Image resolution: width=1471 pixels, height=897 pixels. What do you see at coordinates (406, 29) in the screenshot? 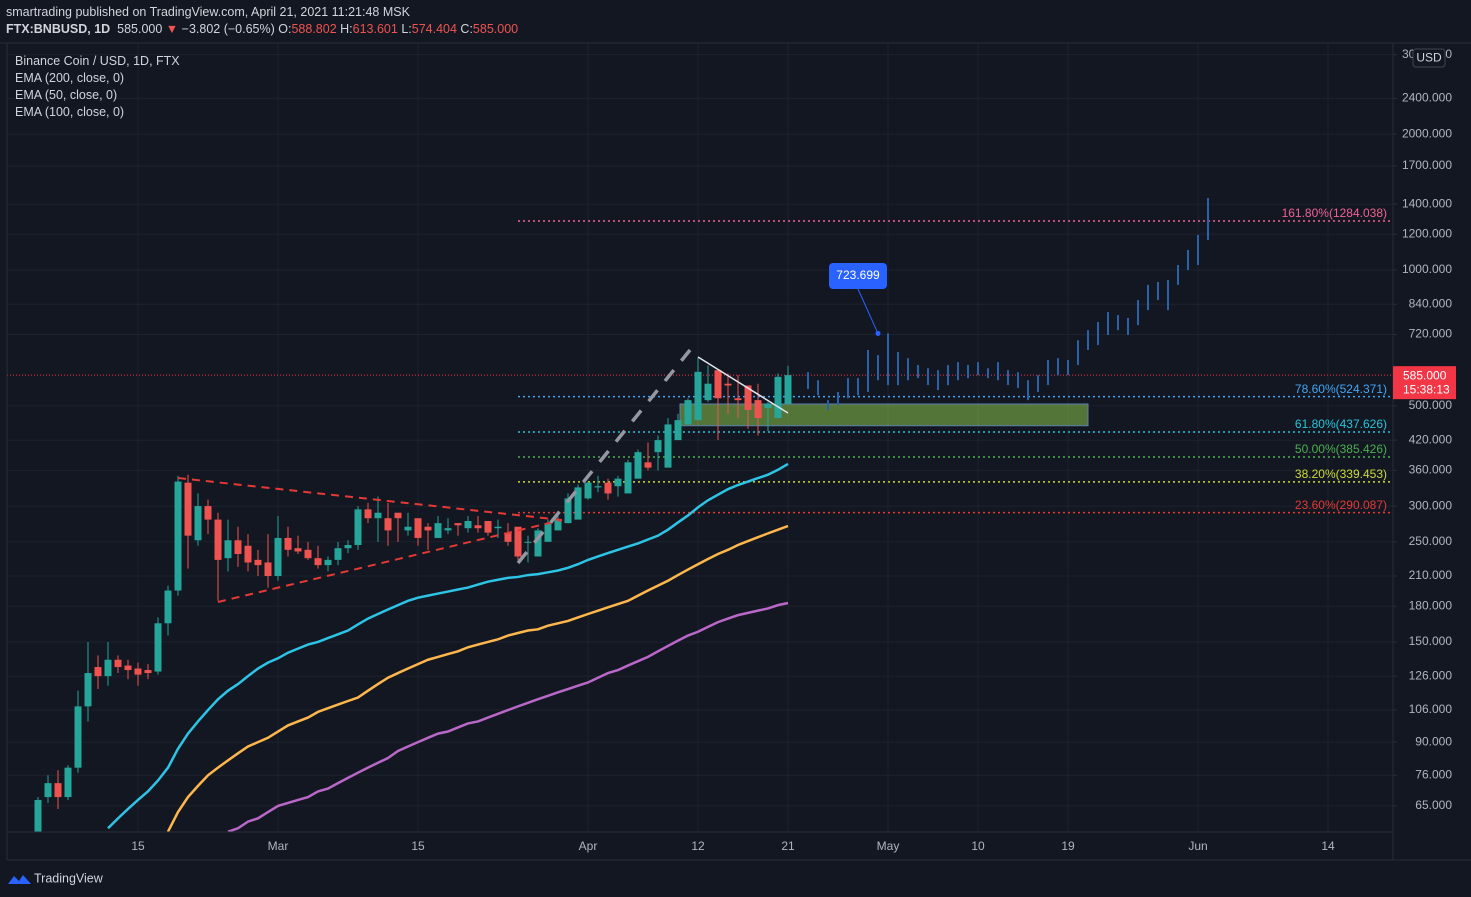
I see `ohlc-label: L:` at bounding box center [406, 29].